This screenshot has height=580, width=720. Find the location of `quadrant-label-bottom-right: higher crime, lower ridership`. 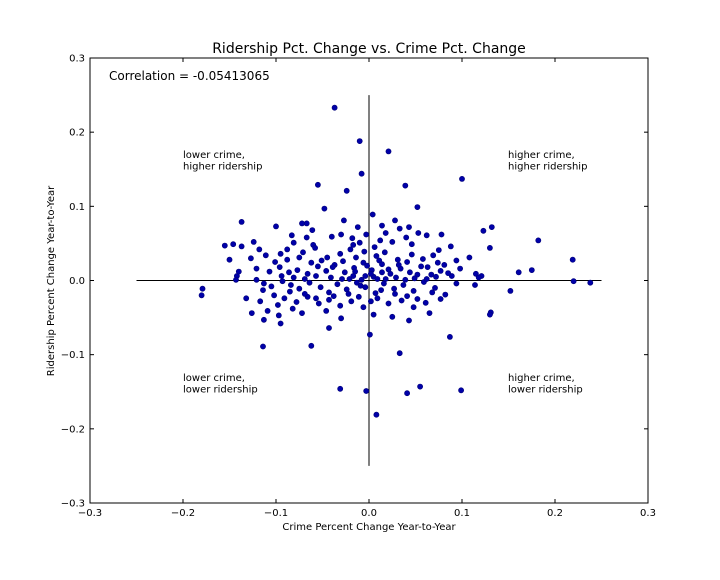

quadrant-label-bottom-right: higher crime, lower ridership is located at coordinates (545, 384).